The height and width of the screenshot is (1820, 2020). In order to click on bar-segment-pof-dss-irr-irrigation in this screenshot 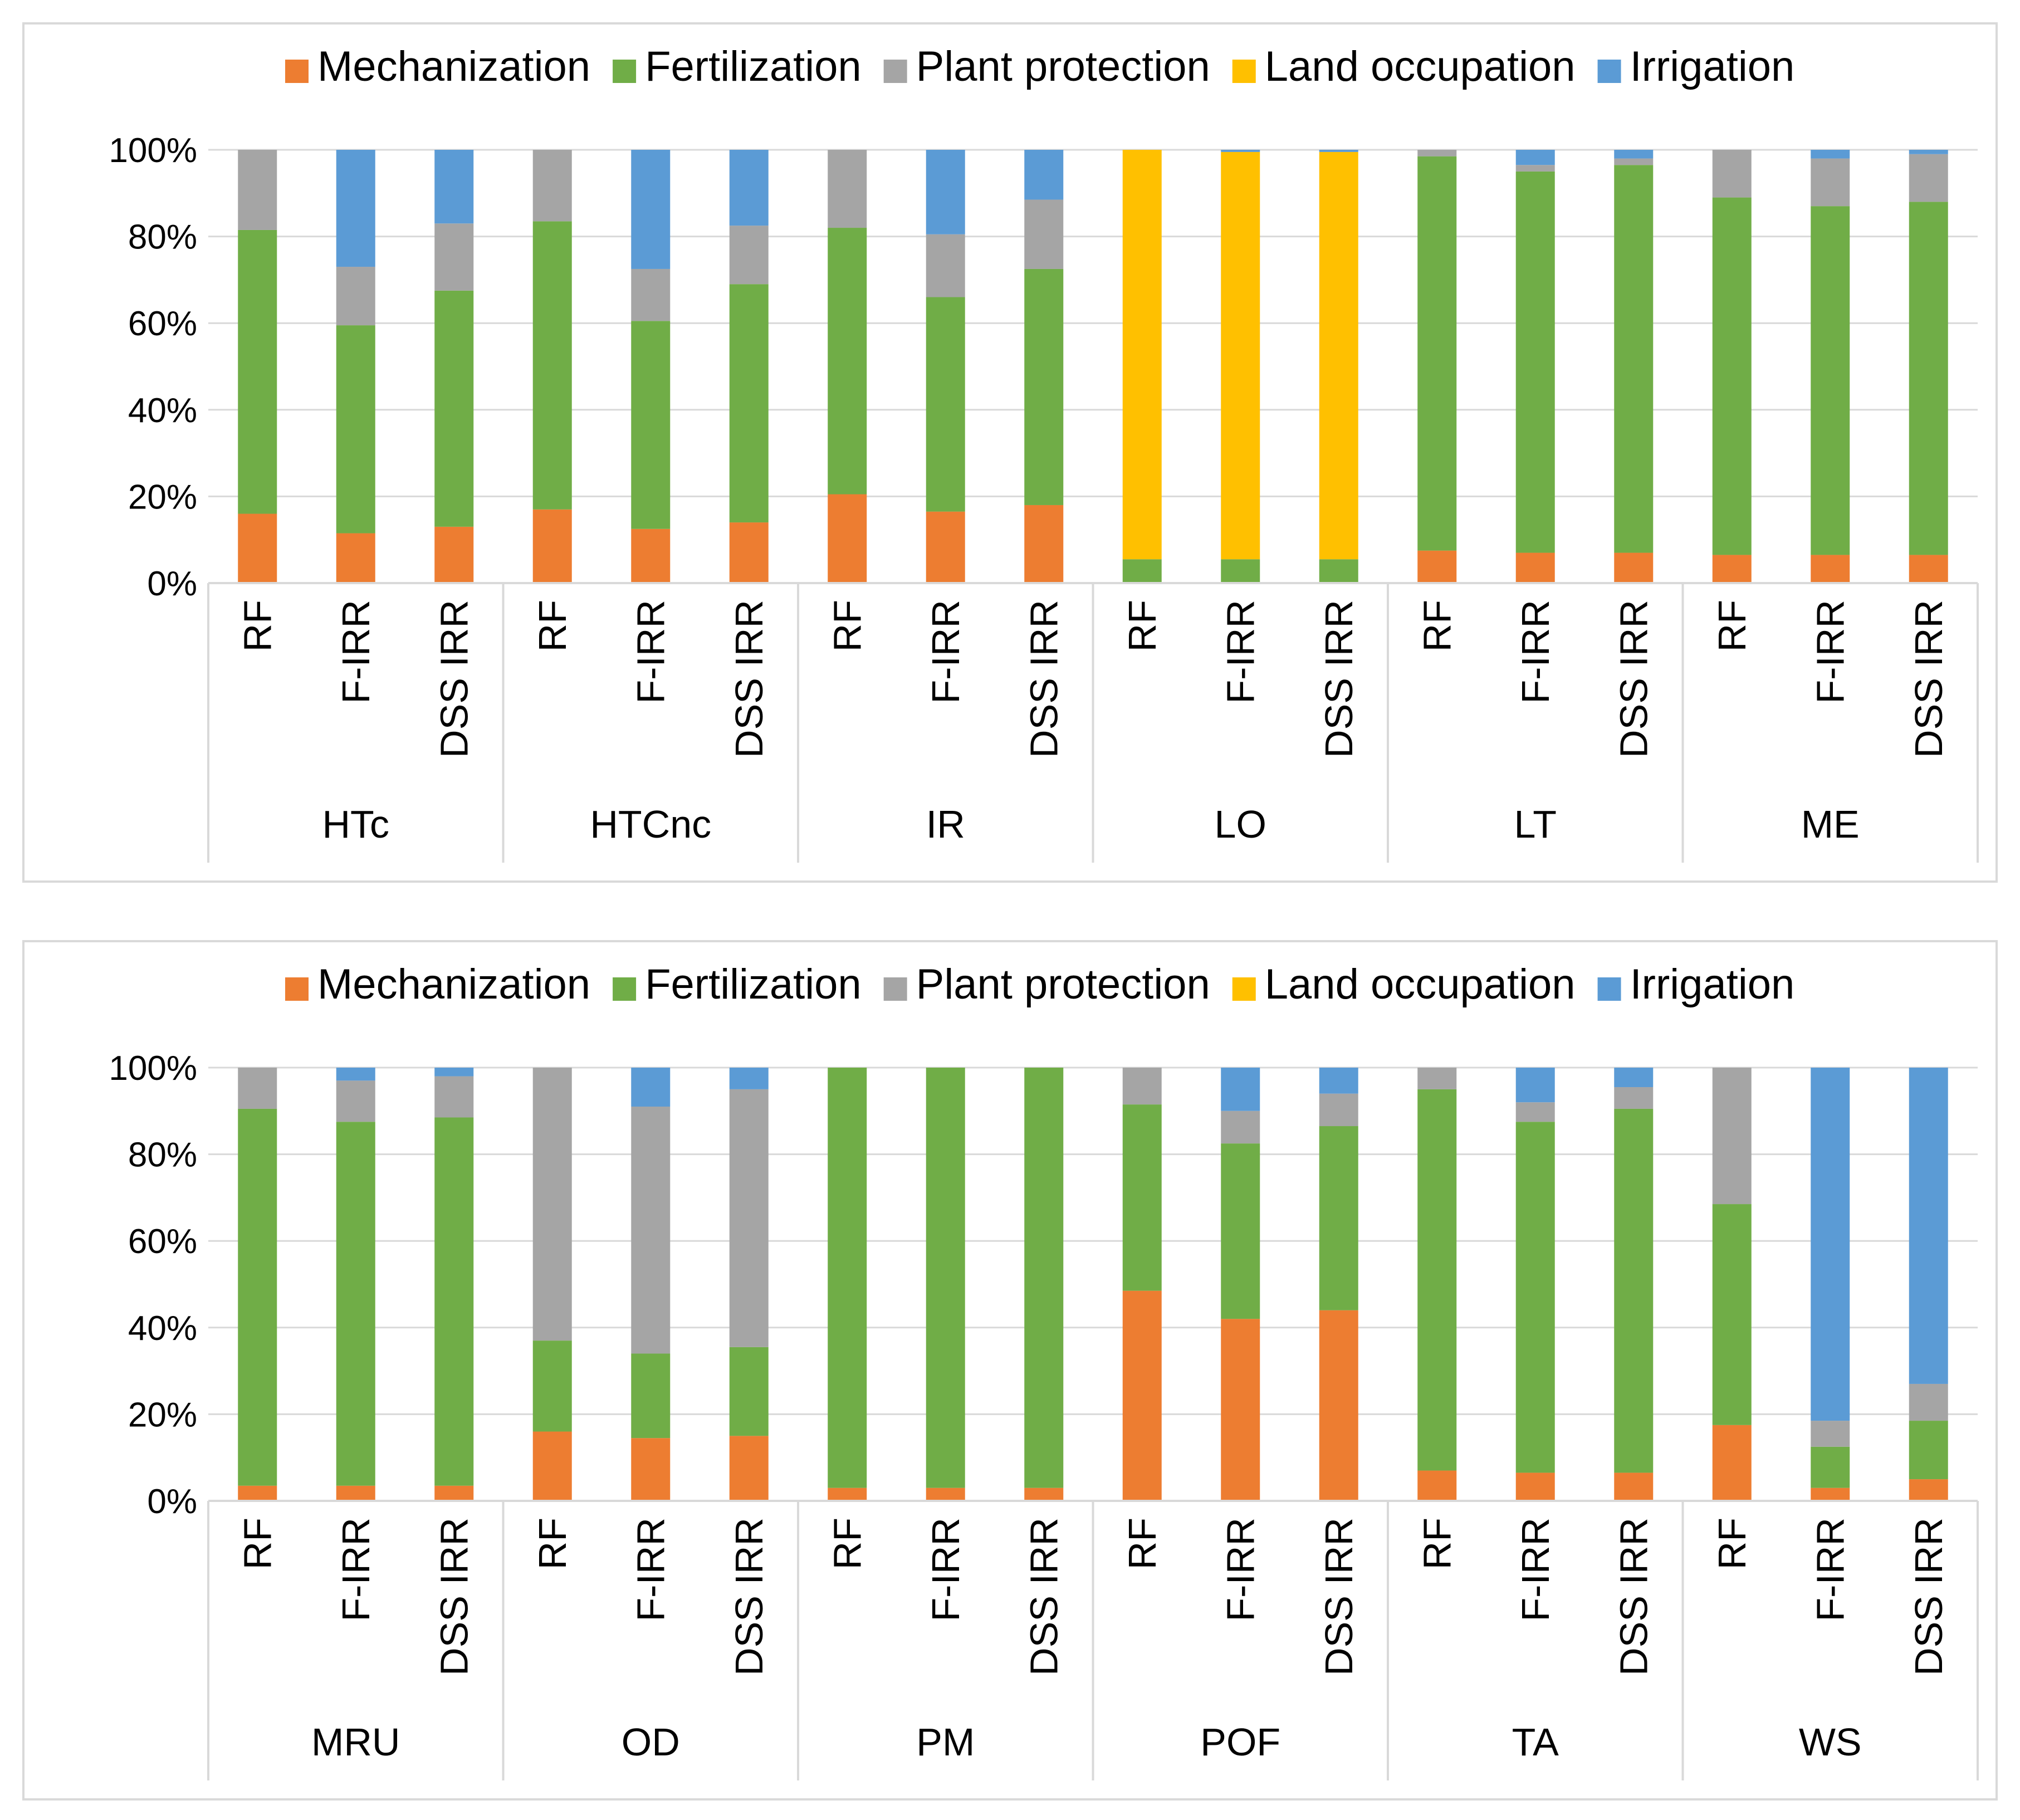, I will do `click(1338, 1081)`.